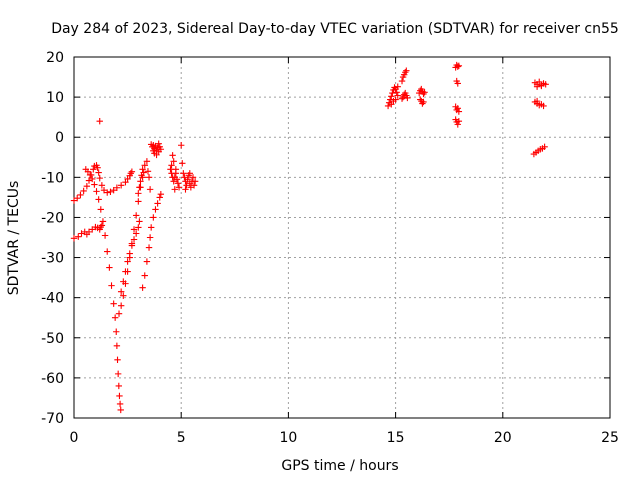  What do you see at coordinates (503, 438) in the screenshot?
I see `x-tick-label: 20` at bounding box center [503, 438].